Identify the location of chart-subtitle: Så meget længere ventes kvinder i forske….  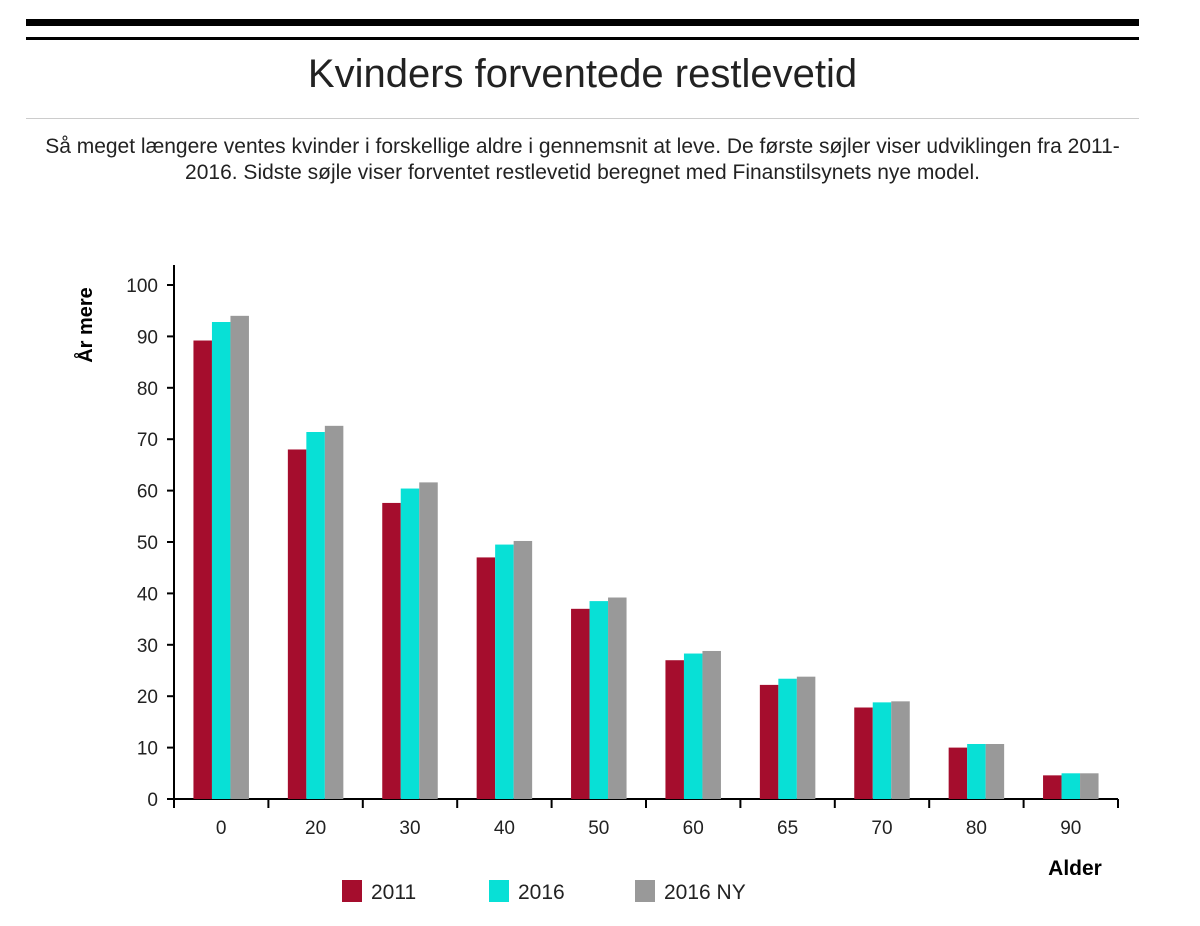
(582, 159).